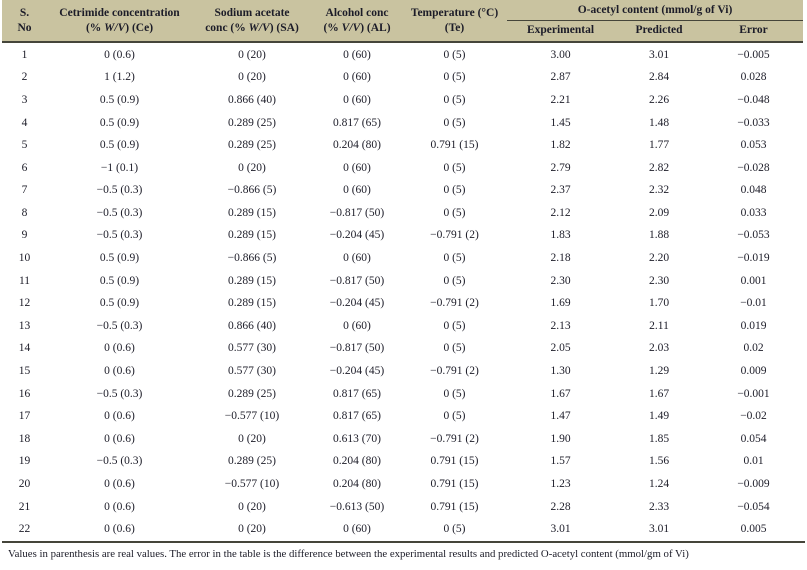 The image size is (807, 570). What do you see at coordinates (753, 438) in the screenshot?
I see `cell-error: 0.054` at bounding box center [753, 438].